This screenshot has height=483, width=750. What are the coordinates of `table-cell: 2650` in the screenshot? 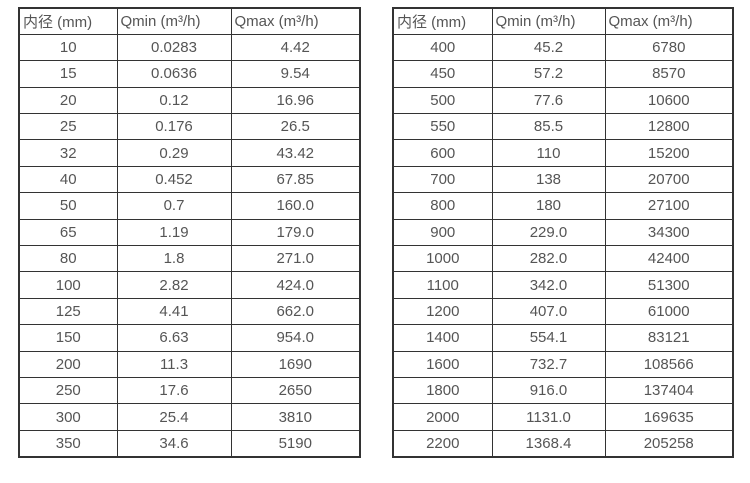 It's located at (295, 390).